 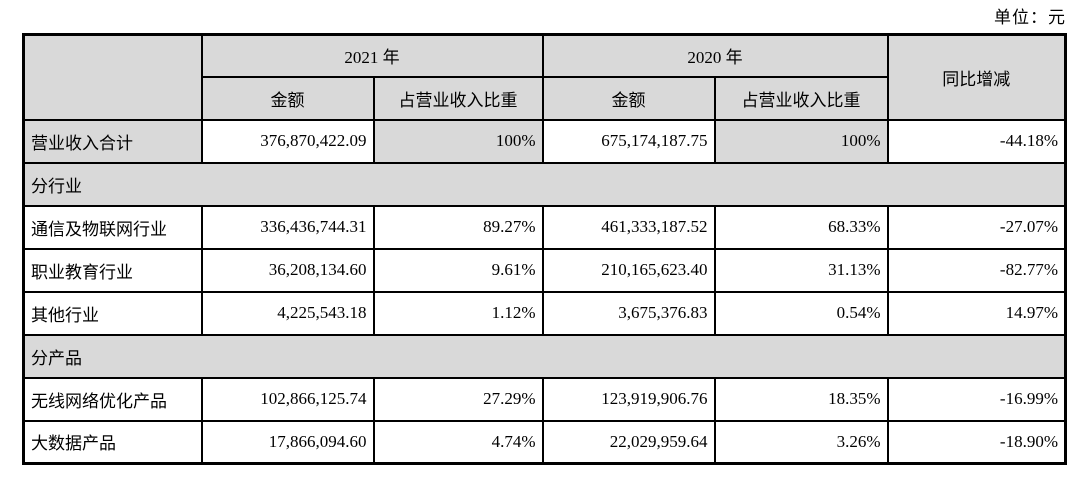 I want to click on amount-2020-cell: 461,333,187.52, so click(x=628, y=227).